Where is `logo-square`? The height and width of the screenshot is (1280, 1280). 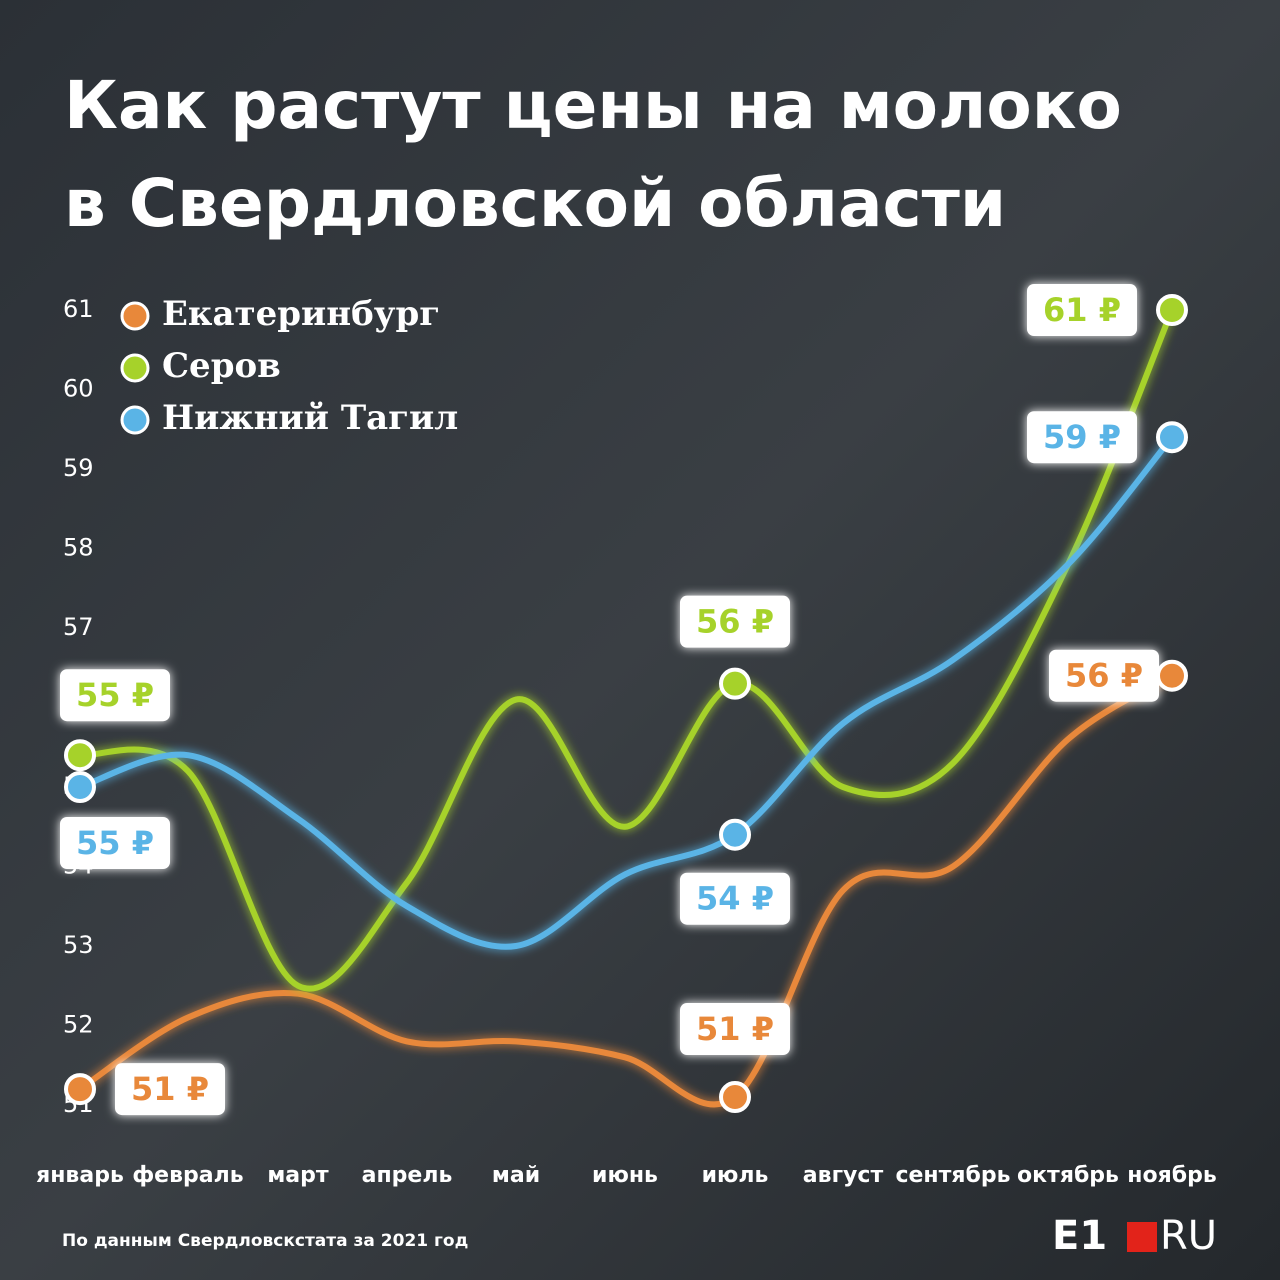
logo-square is located at coordinates (1142, 1237).